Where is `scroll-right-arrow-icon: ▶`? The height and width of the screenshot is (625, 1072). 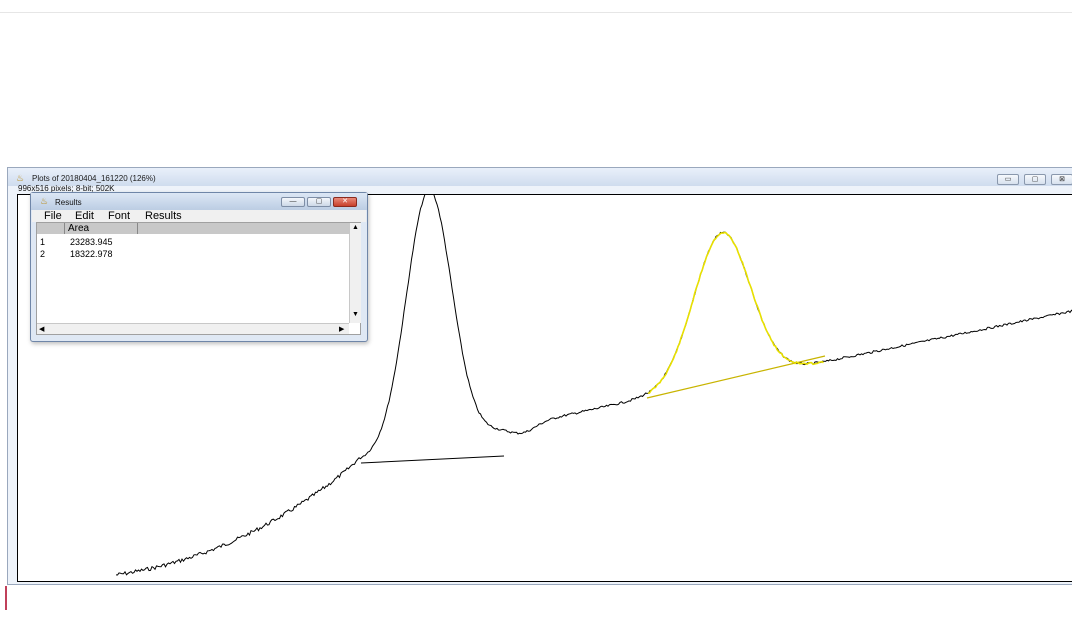
scroll-right-arrow-icon: ▶ is located at coordinates (342, 329).